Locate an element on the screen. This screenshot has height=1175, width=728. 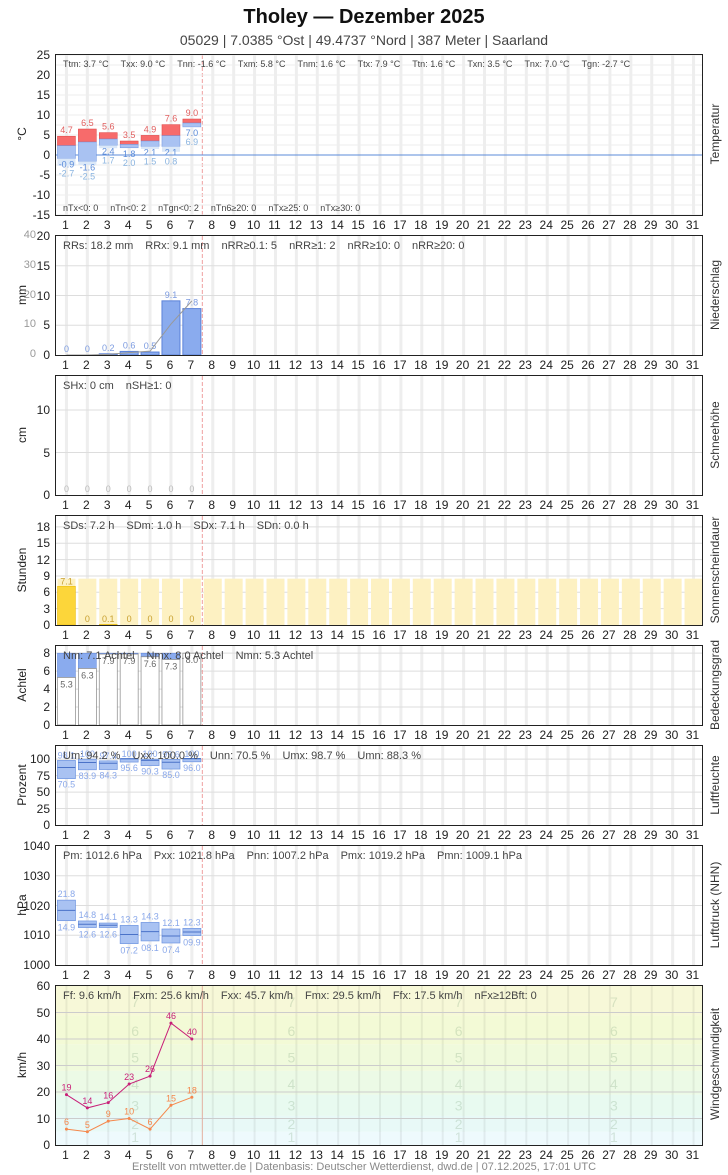
stat-item: Ttn: 1.6 °C is located at coordinates (434, 64).